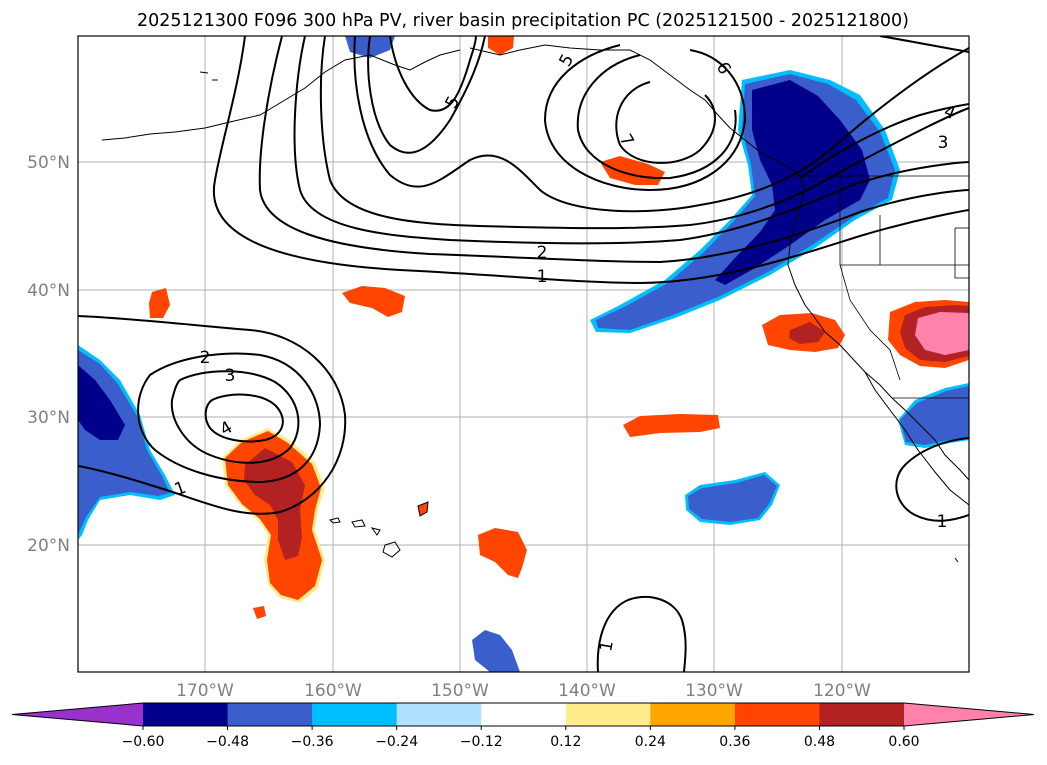 The image size is (1047, 765). Describe the element at coordinates (734, 742) in the screenshot. I see `colorbar-tick-label: 0.36` at that location.